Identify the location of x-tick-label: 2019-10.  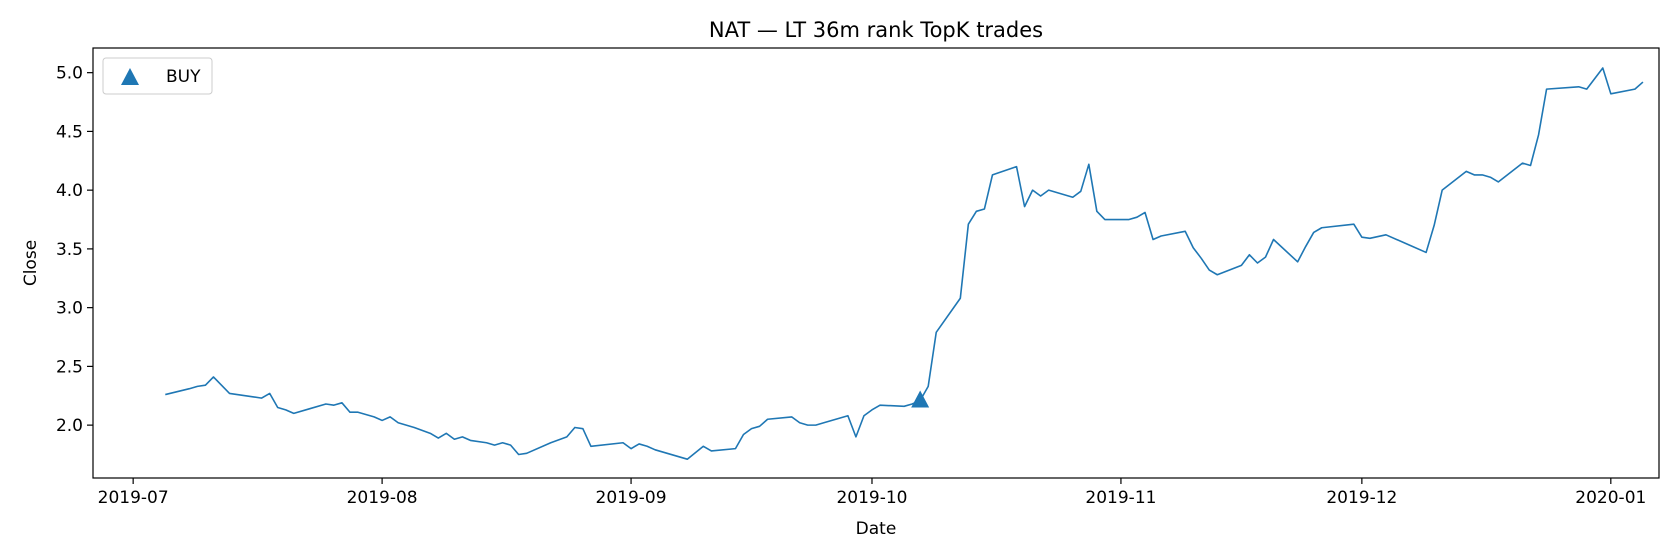
(871, 498).